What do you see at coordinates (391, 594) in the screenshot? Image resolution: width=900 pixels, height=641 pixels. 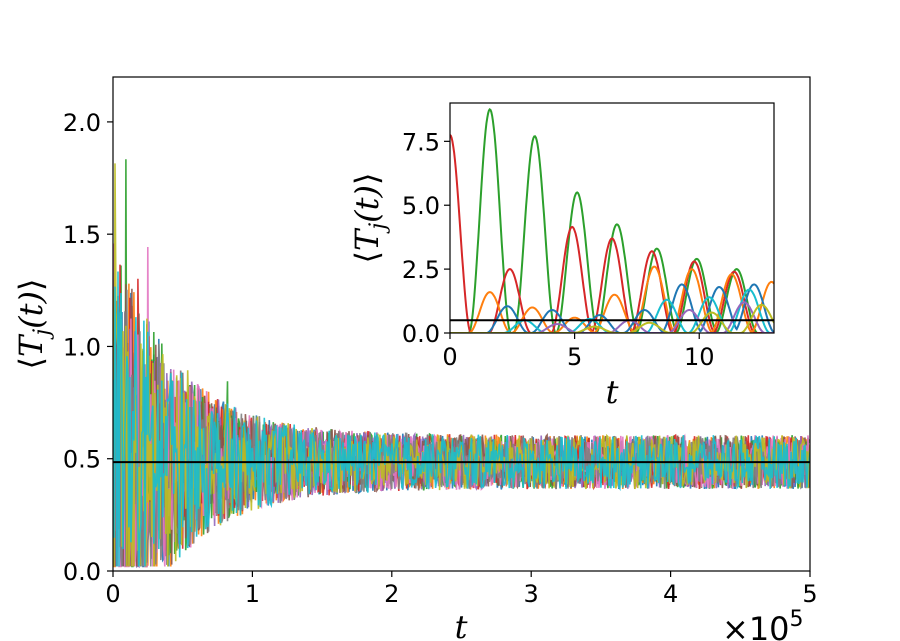 I see `main-x-tick-label: 2` at bounding box center [391, 594].